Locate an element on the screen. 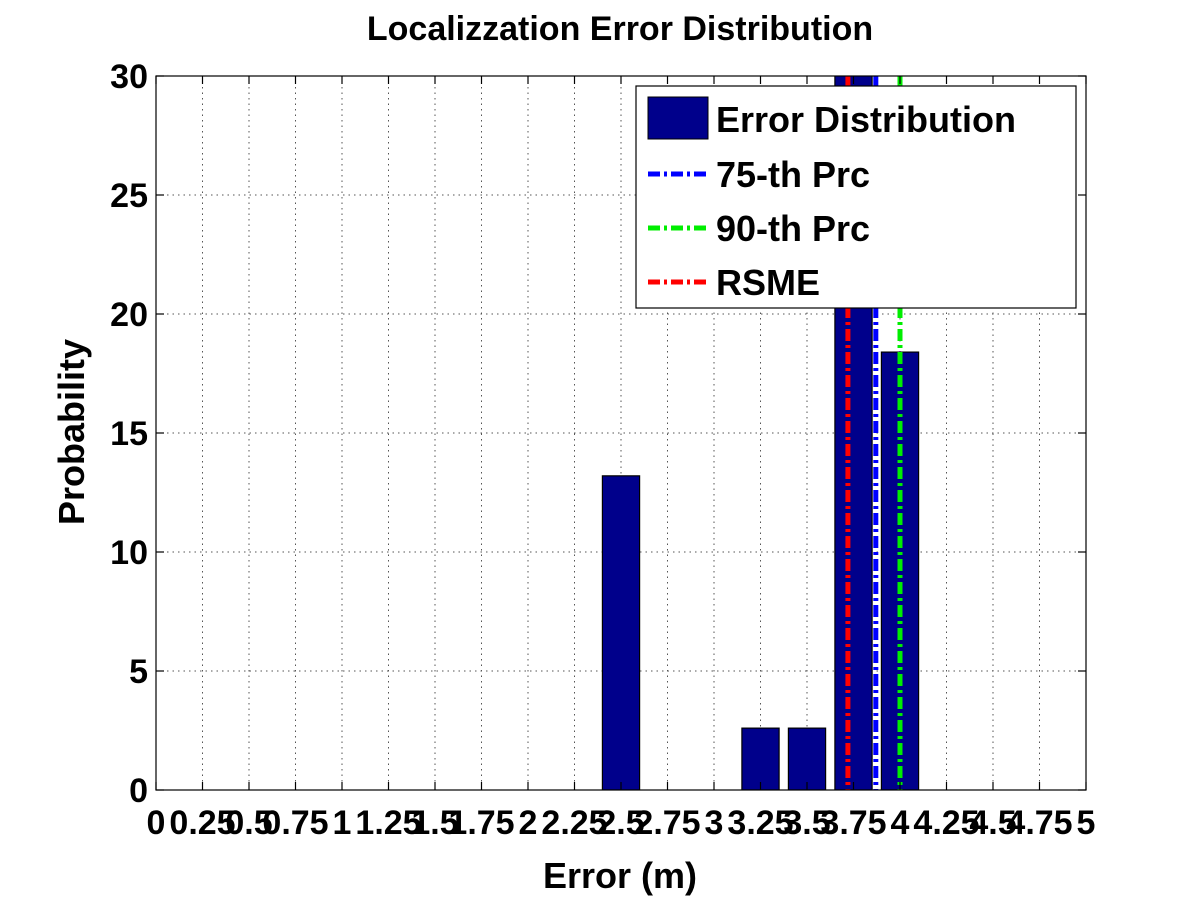  legend-swatch-bar is located at coordinates (678, 118).